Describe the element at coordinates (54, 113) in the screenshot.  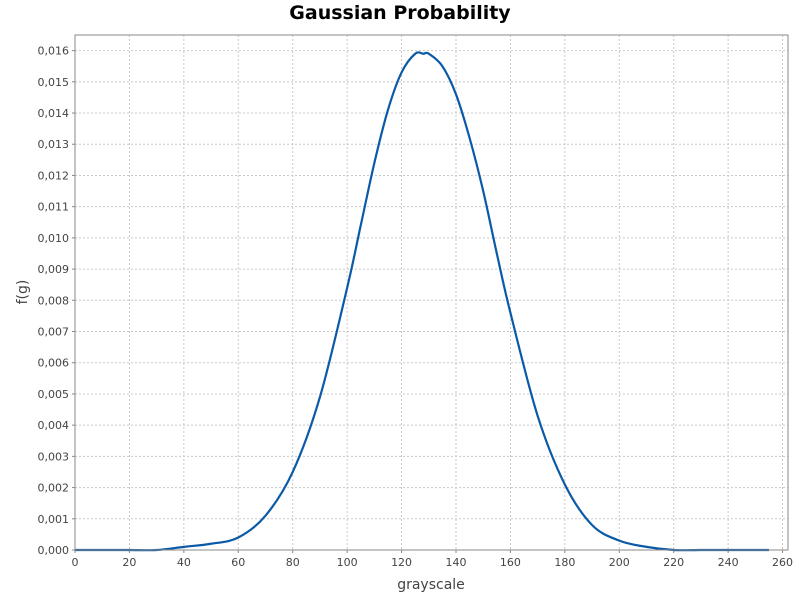
I see `y-tick-label: 0,014` at that location.